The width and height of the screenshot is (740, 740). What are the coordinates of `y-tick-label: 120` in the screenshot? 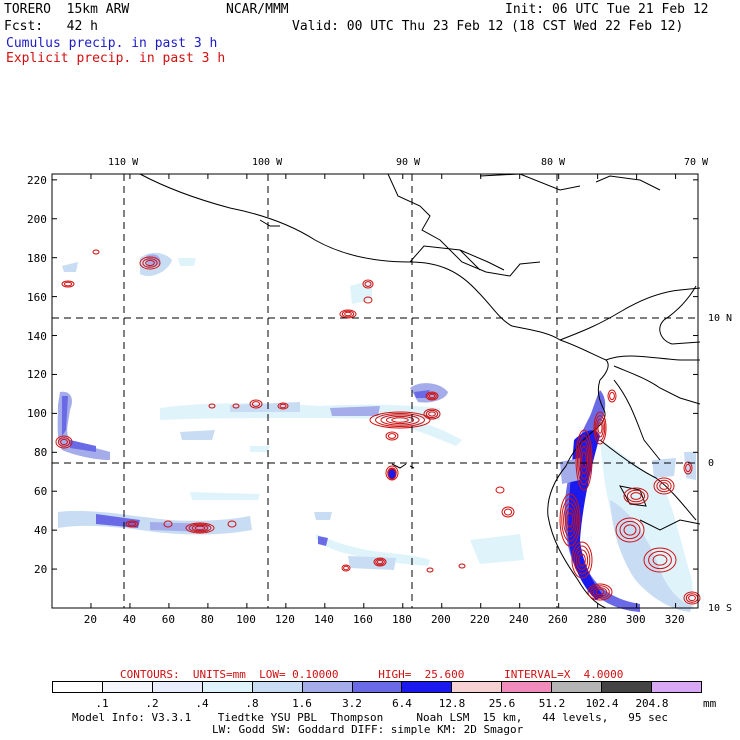 It's located at (37, 375).